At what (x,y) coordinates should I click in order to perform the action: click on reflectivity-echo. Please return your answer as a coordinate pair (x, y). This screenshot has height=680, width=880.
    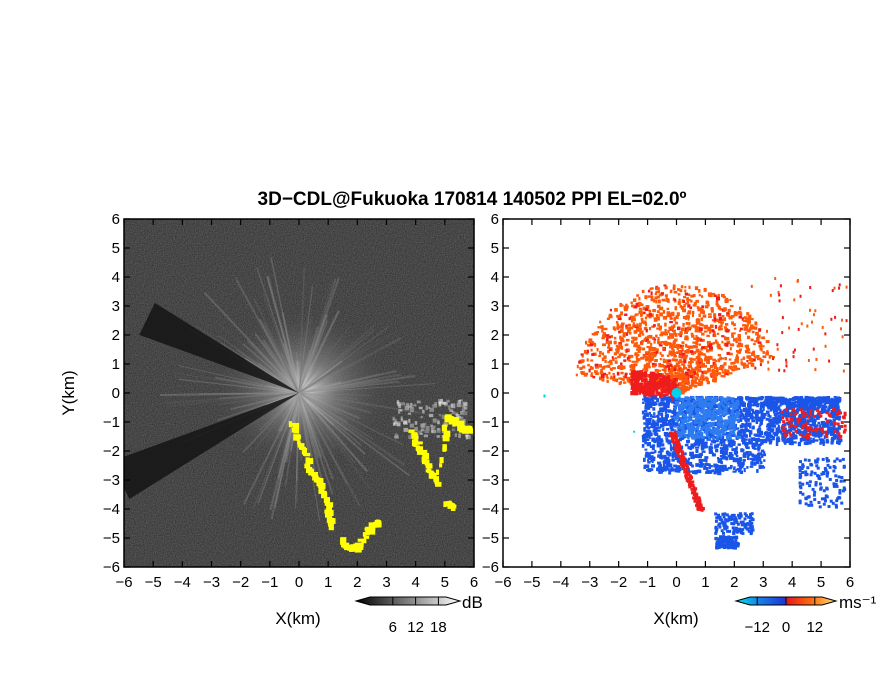
    Looking at the image, I should click on (402, 420).